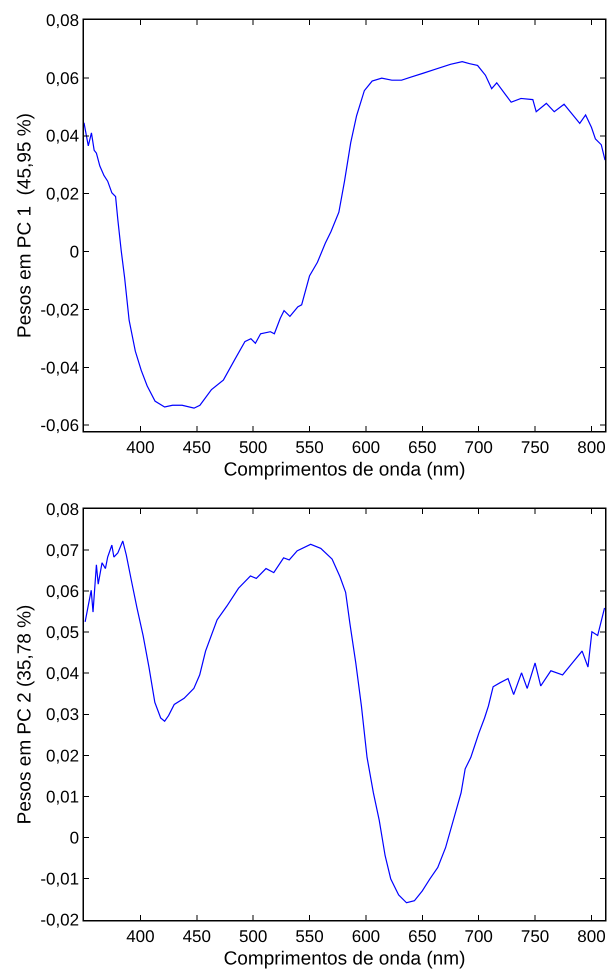 This screenshot has height=978, width=613. I want to click on y-tick-label: 0,03, so click(63, 714).